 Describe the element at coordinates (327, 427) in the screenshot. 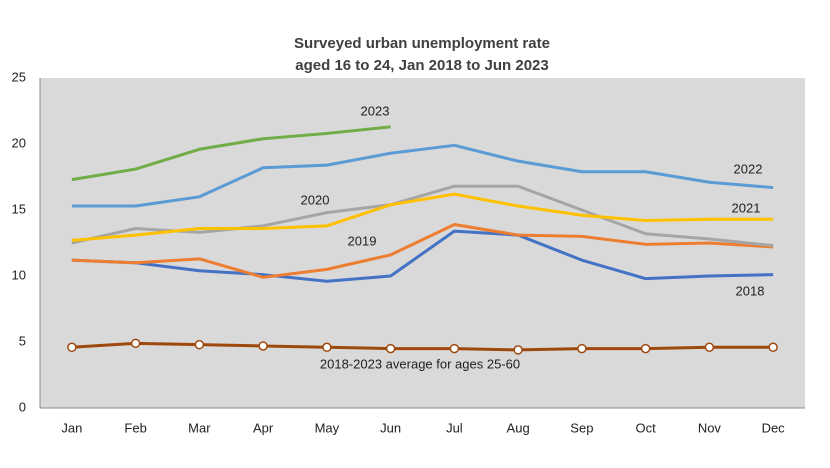

I see `x-tick-label: May` at that location.